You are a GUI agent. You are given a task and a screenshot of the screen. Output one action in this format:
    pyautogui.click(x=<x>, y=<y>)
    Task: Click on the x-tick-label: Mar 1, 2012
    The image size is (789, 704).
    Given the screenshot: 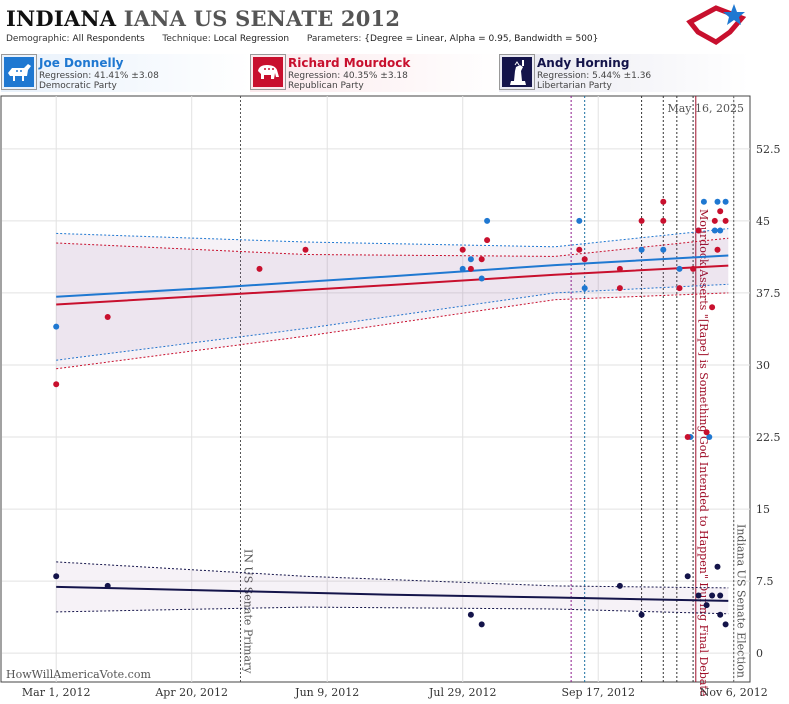 What is the action you would take?
    pyautogui.click(x=56, y=692)
    